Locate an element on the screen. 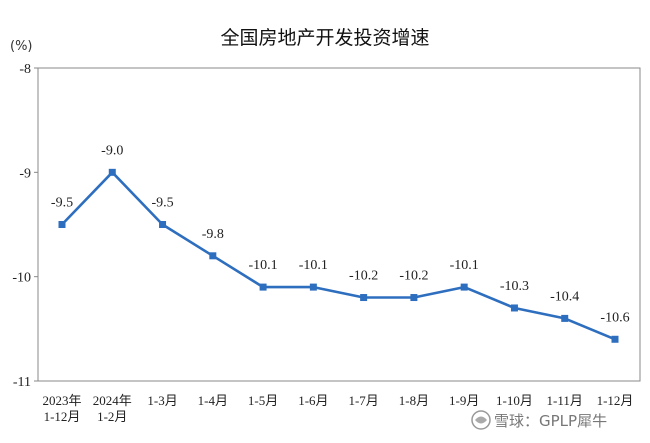 The image size is (650, 443). x-tick-label: 1-3月 is located at coordinates (162, 400).